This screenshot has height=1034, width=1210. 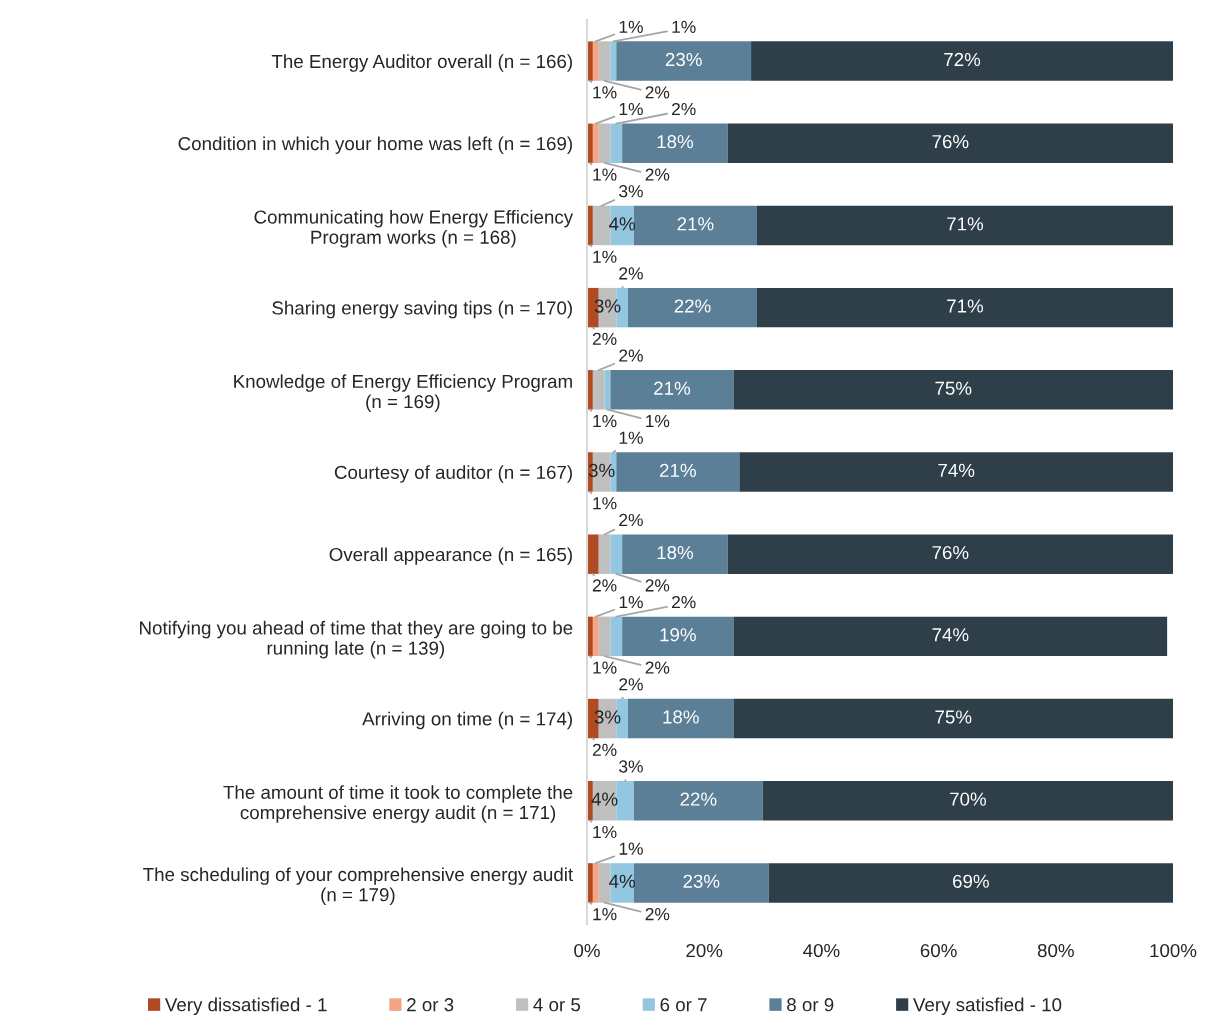 I want to click on data-label: 4%, so click(x=622, y=881).